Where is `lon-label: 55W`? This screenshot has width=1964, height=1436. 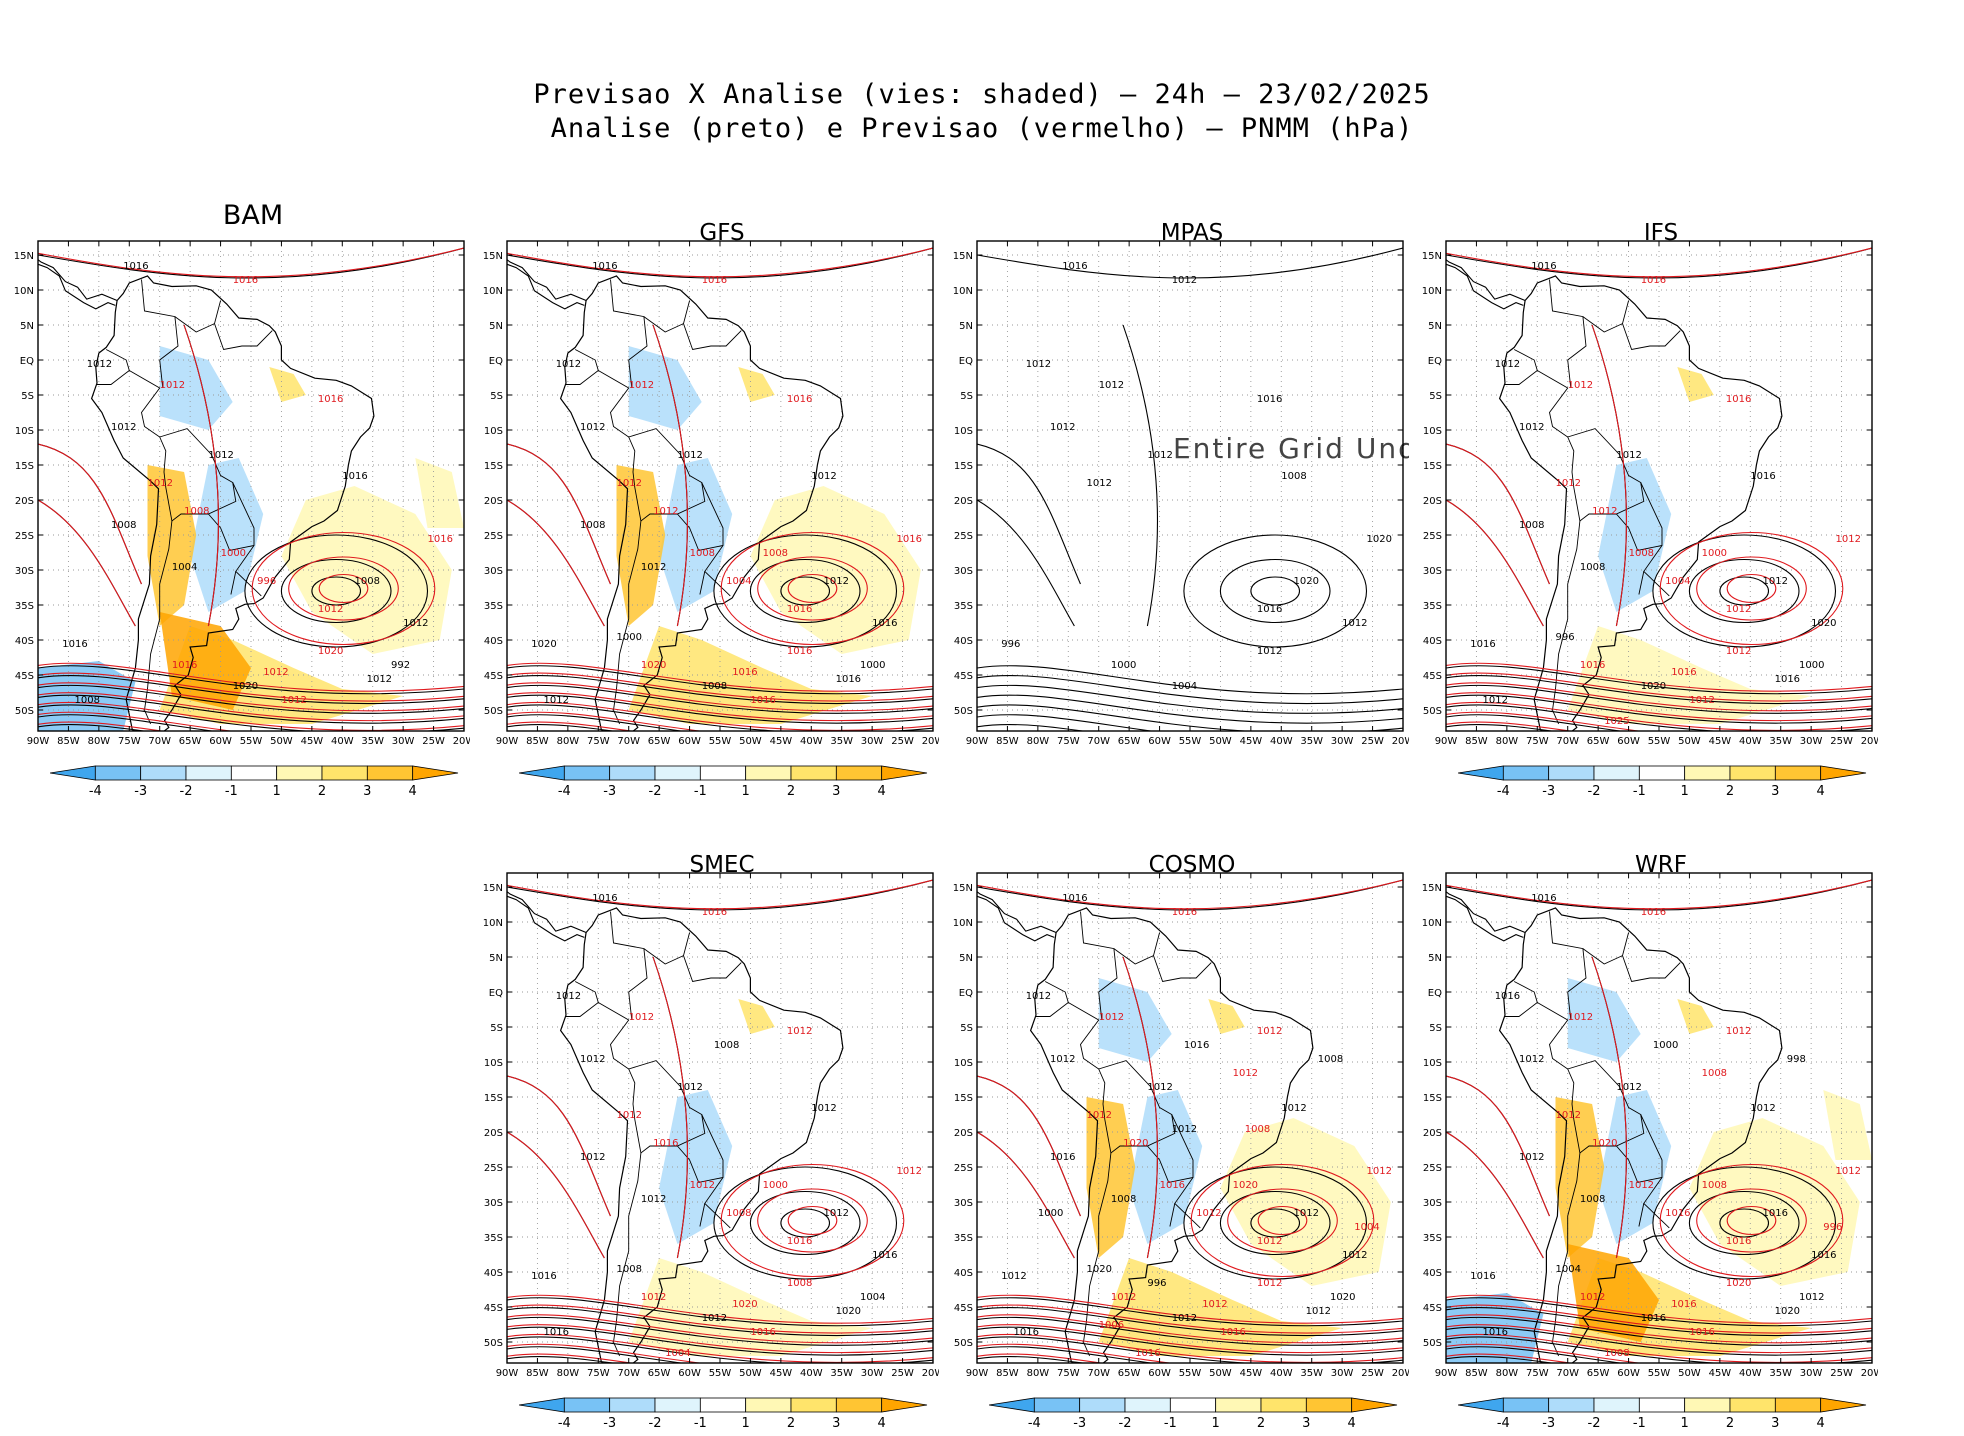
lon-label: 55W is located at coordinates (1190, 1373).